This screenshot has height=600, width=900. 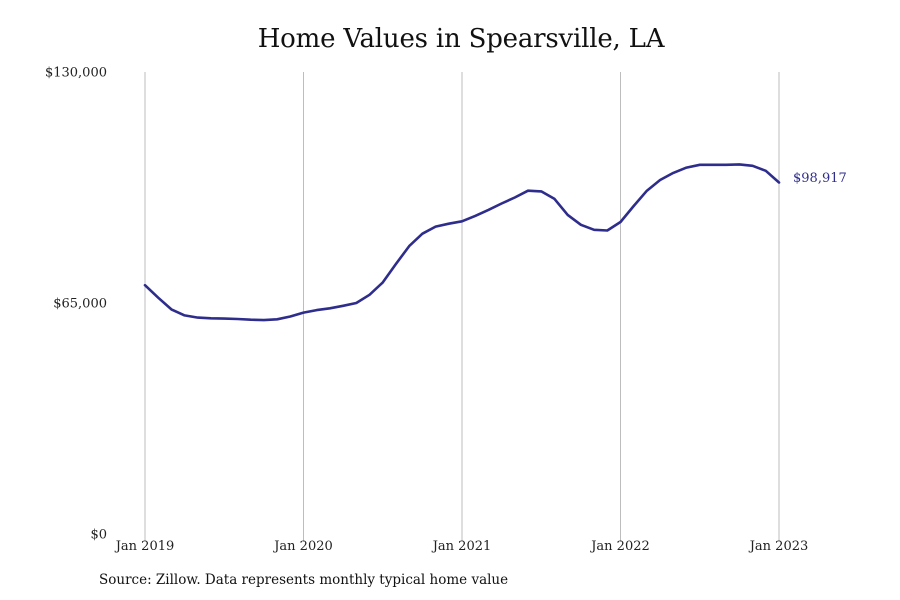 What do you see at coordinates (778, 546) in the screenshot?
I see `x-tick-label: Jan 2023` at bounding box center [778, 546].